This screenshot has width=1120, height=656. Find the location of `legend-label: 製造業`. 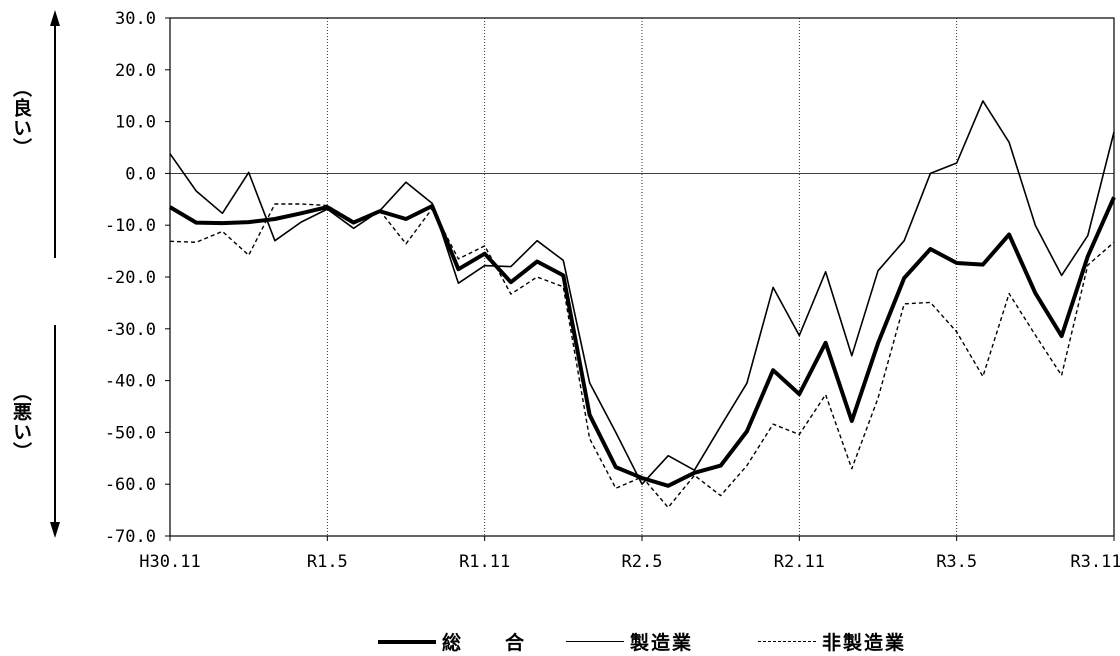

legend-label: 製造業 is located at coordinates (662, 643).